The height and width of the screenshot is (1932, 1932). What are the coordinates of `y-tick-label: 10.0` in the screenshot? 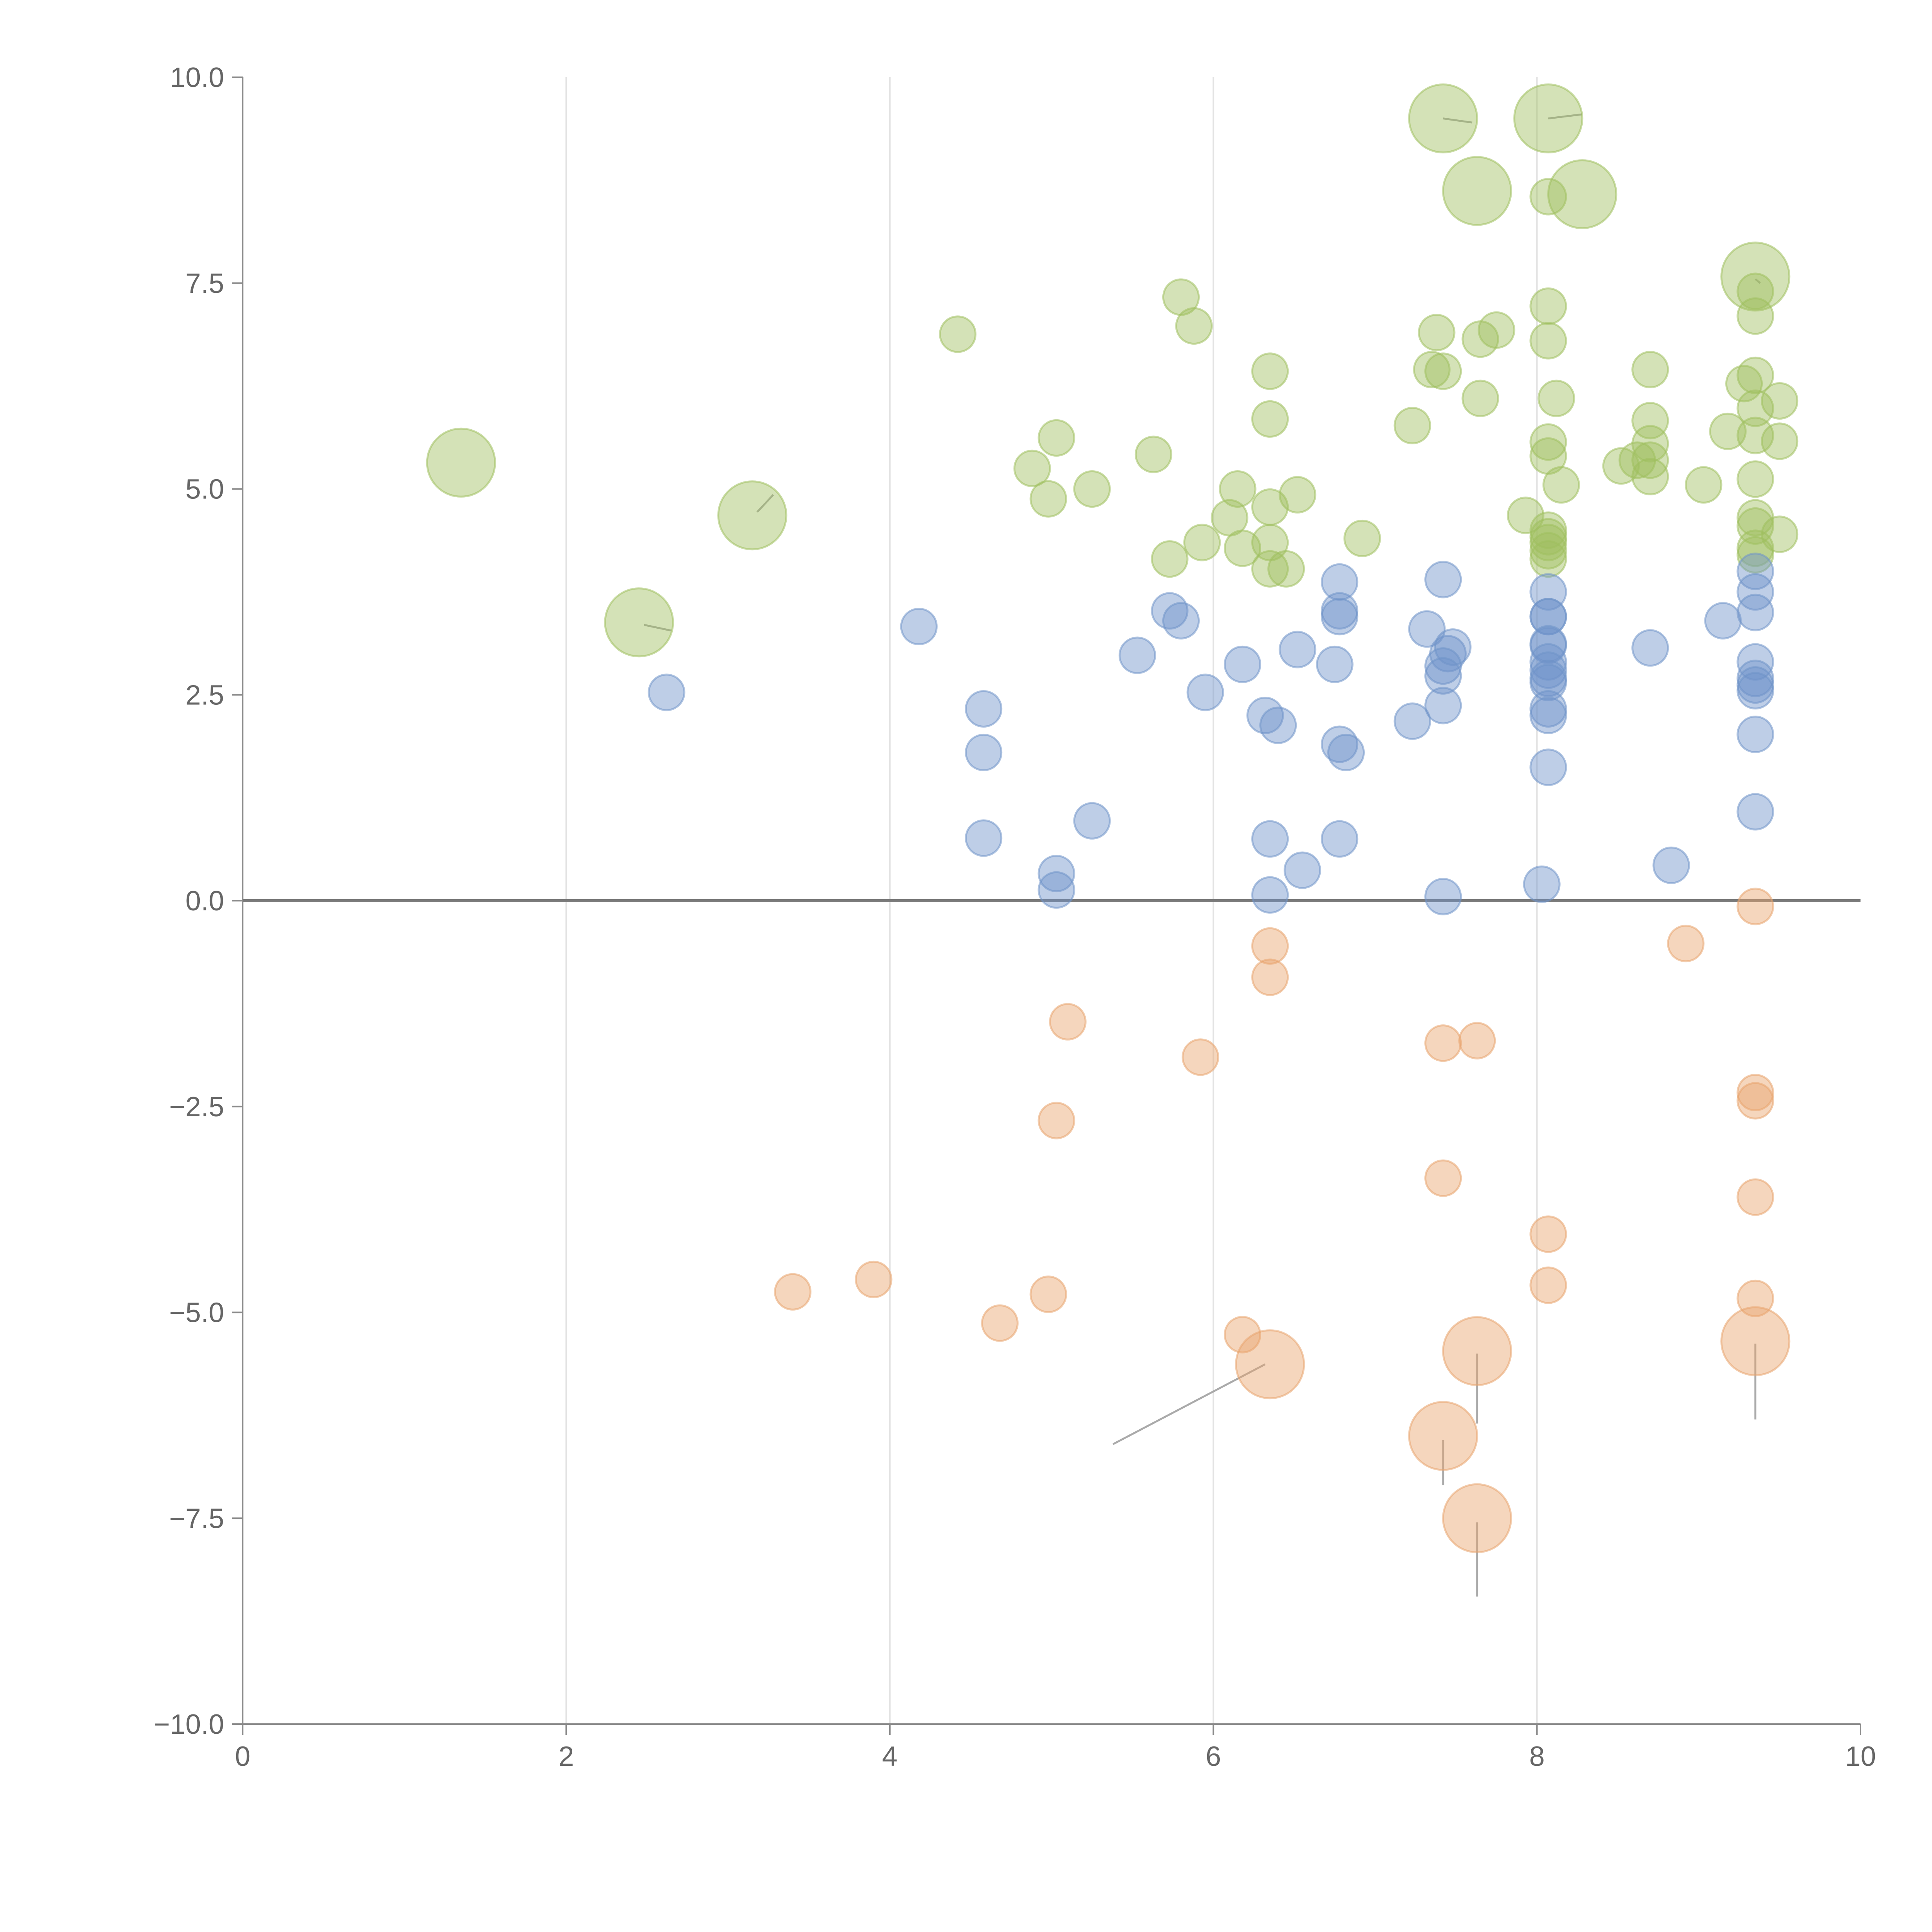 It's located at (197, 78).